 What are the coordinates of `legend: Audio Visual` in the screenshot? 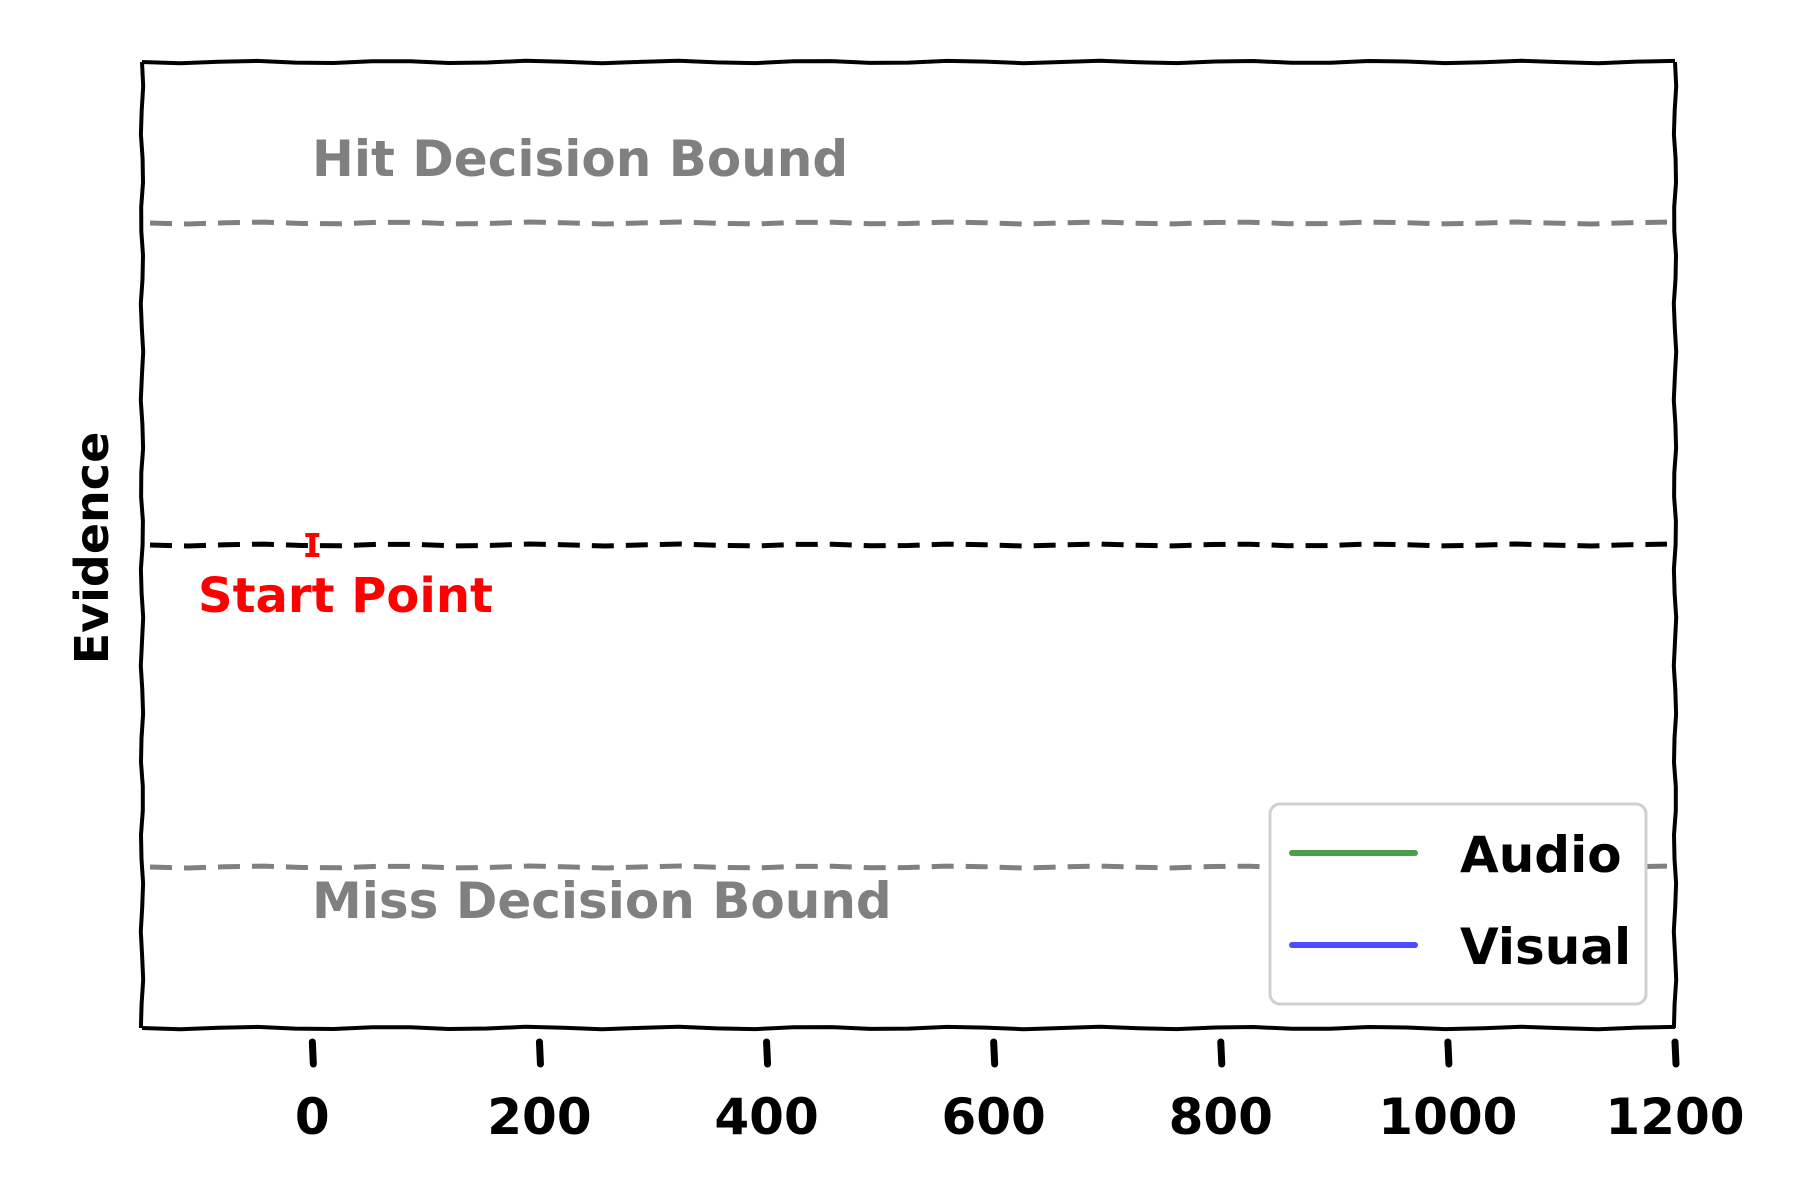 It's located at (1458, 904).